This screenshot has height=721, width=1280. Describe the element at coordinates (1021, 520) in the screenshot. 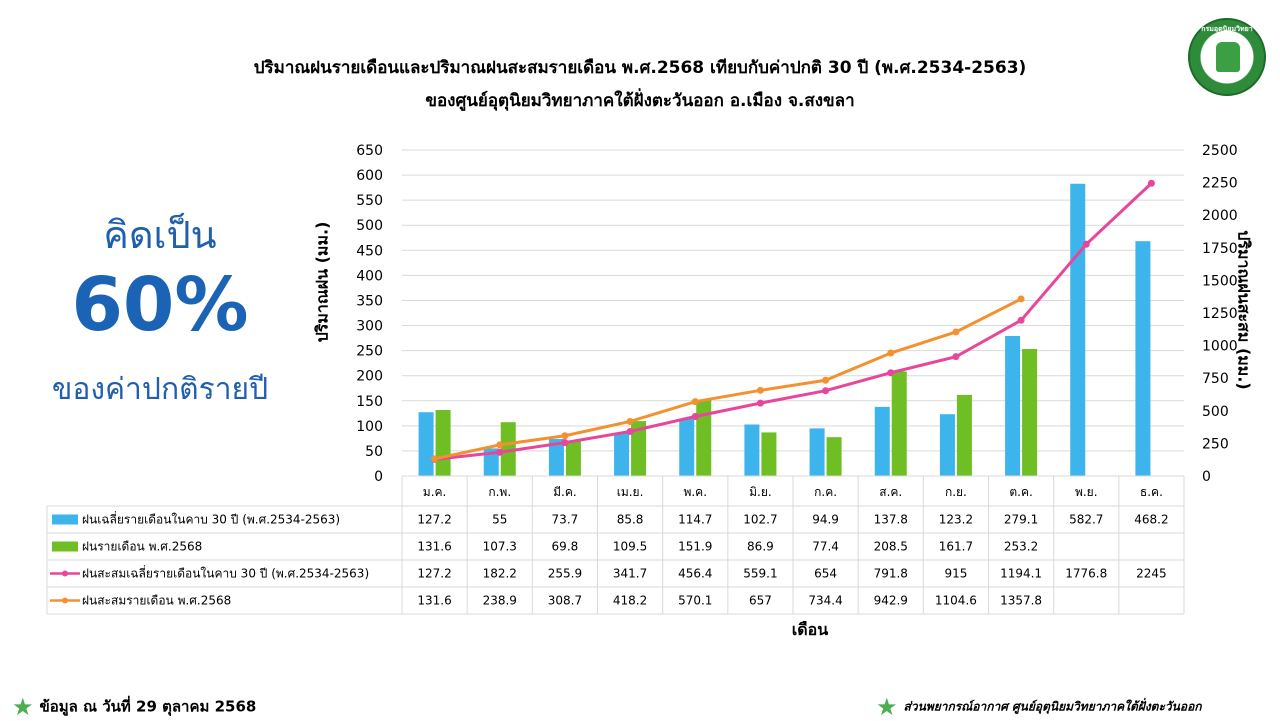

I see `data-label: 279.1` at that location.